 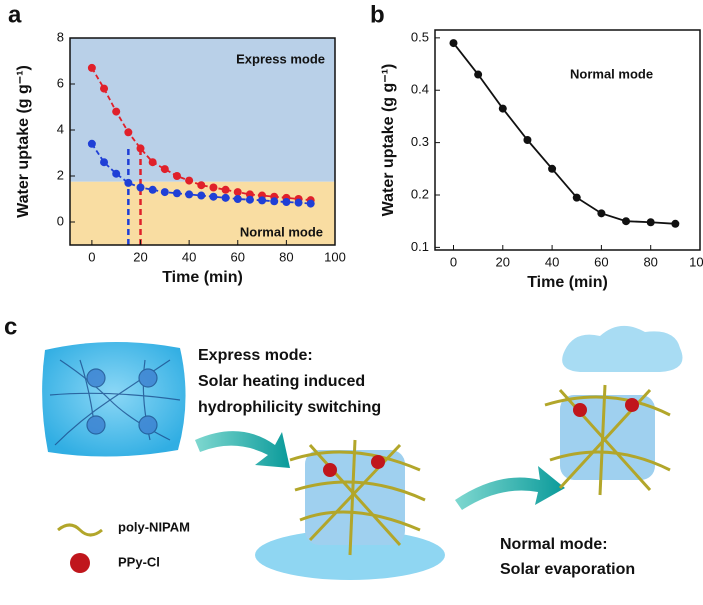 What do you see at coordinates (15, 14) in the screenshot?
I see `panel-label: a` at bounding box center [15, 14].